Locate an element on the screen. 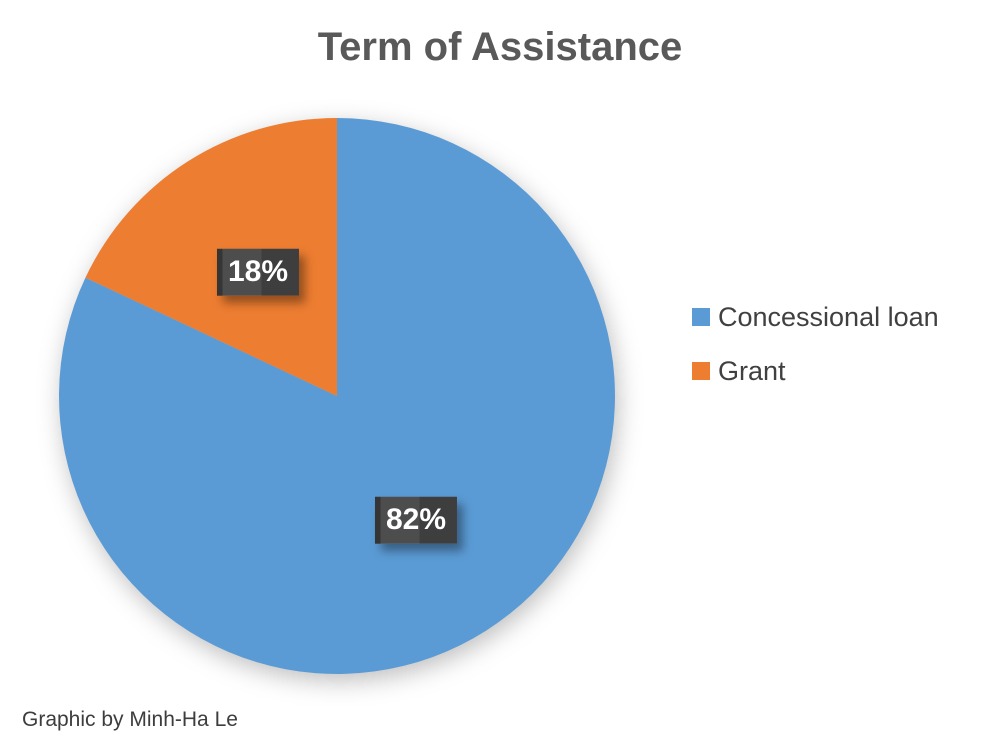 The width and height of the screenshot is (1000, 747). legend-item-concessional-loan: Concessional loan is located at coordinates (815, 317).